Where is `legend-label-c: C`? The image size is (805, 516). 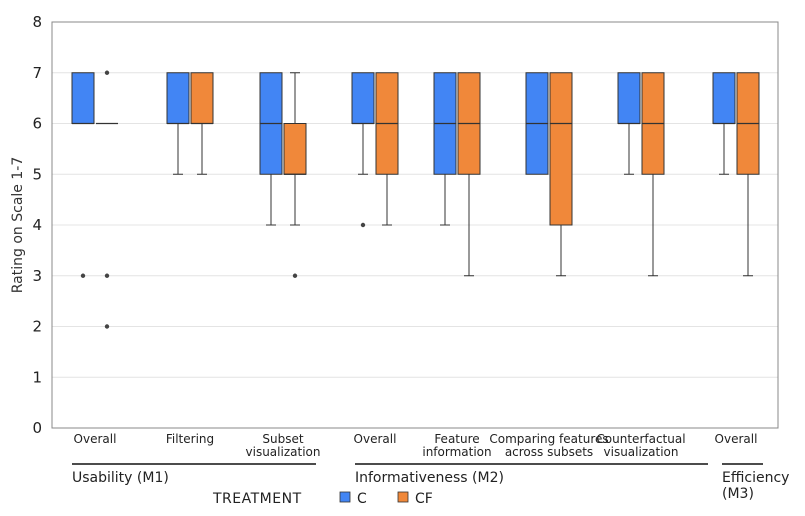
legend-label-c: C is located at coordinates (362, 499).